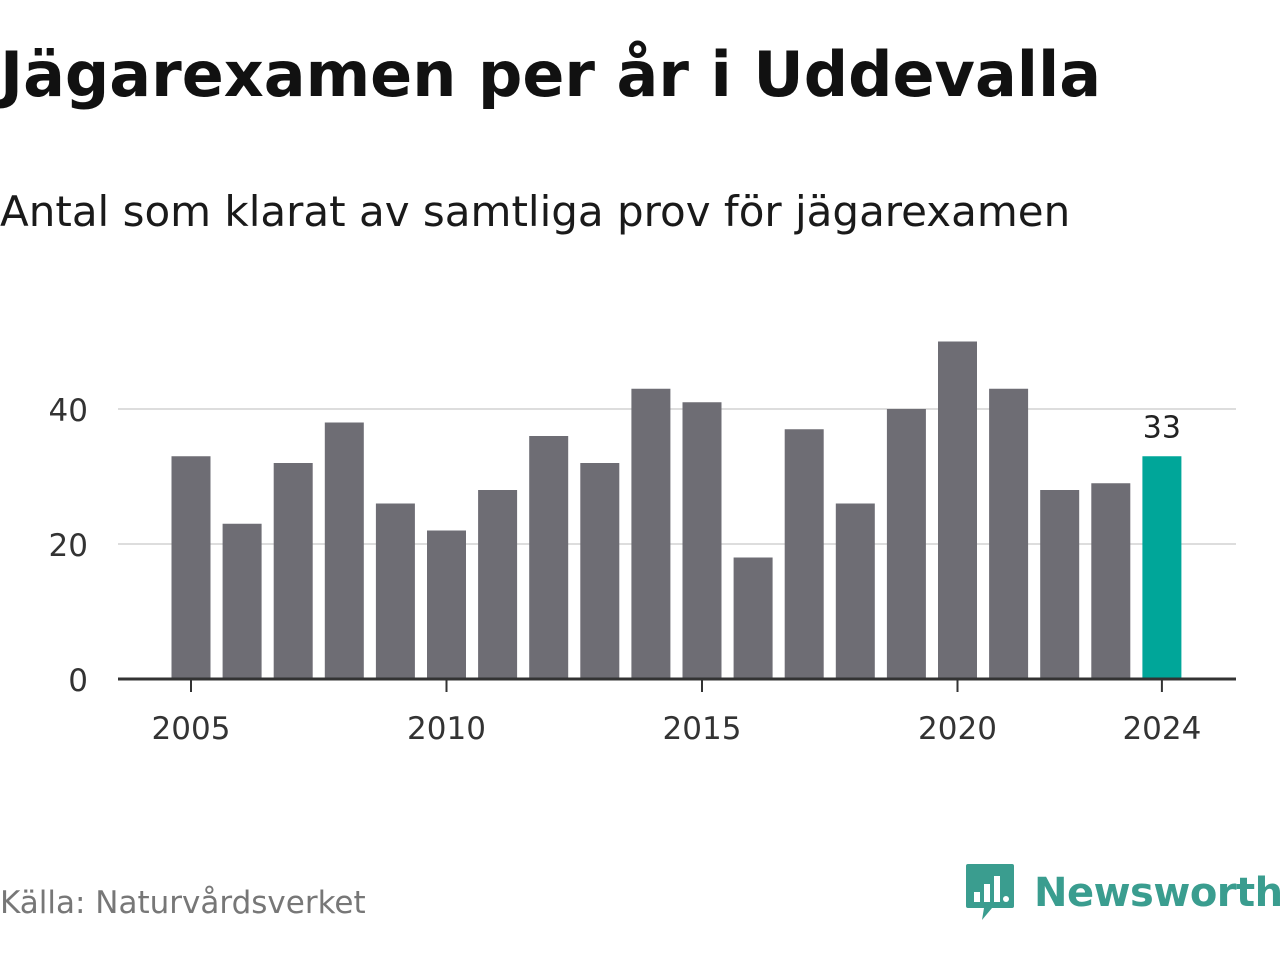  I want to click on data-label-2024: 33, so click(1162, 427).